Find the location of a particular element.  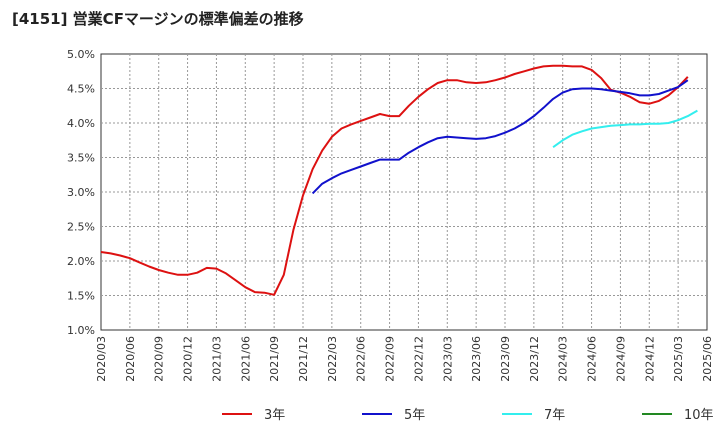

series-line-7年 is located at coordinates (625, 129).